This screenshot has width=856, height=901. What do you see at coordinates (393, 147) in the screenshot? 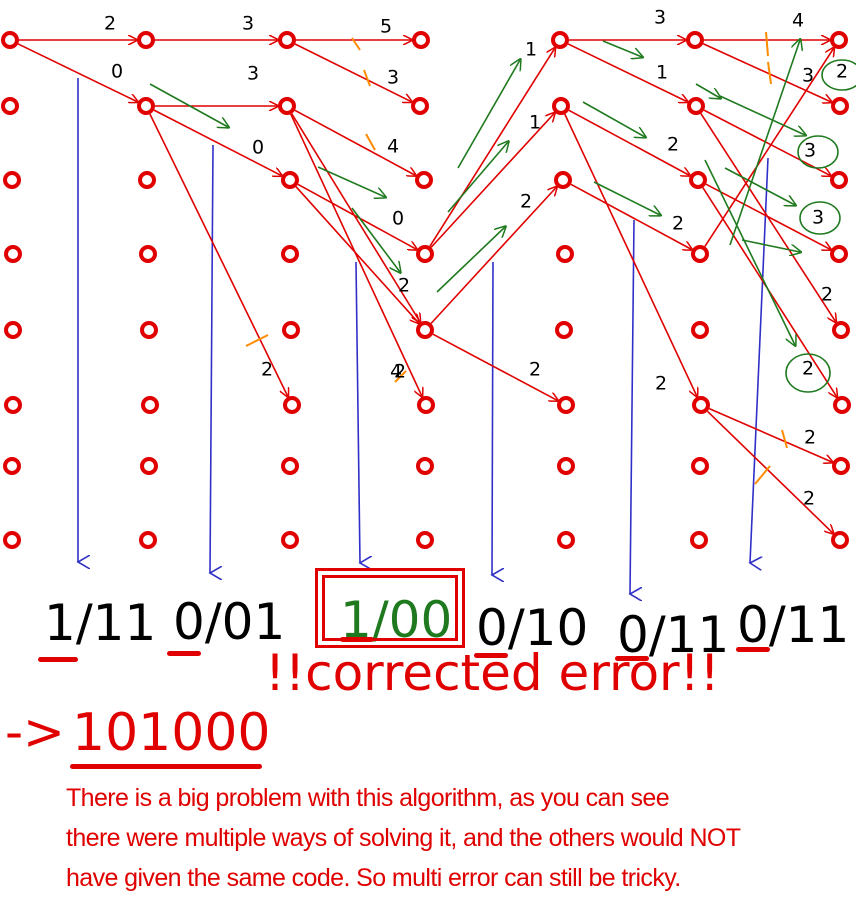
I see `edge-label: 4` at bounding box center [393, 147].